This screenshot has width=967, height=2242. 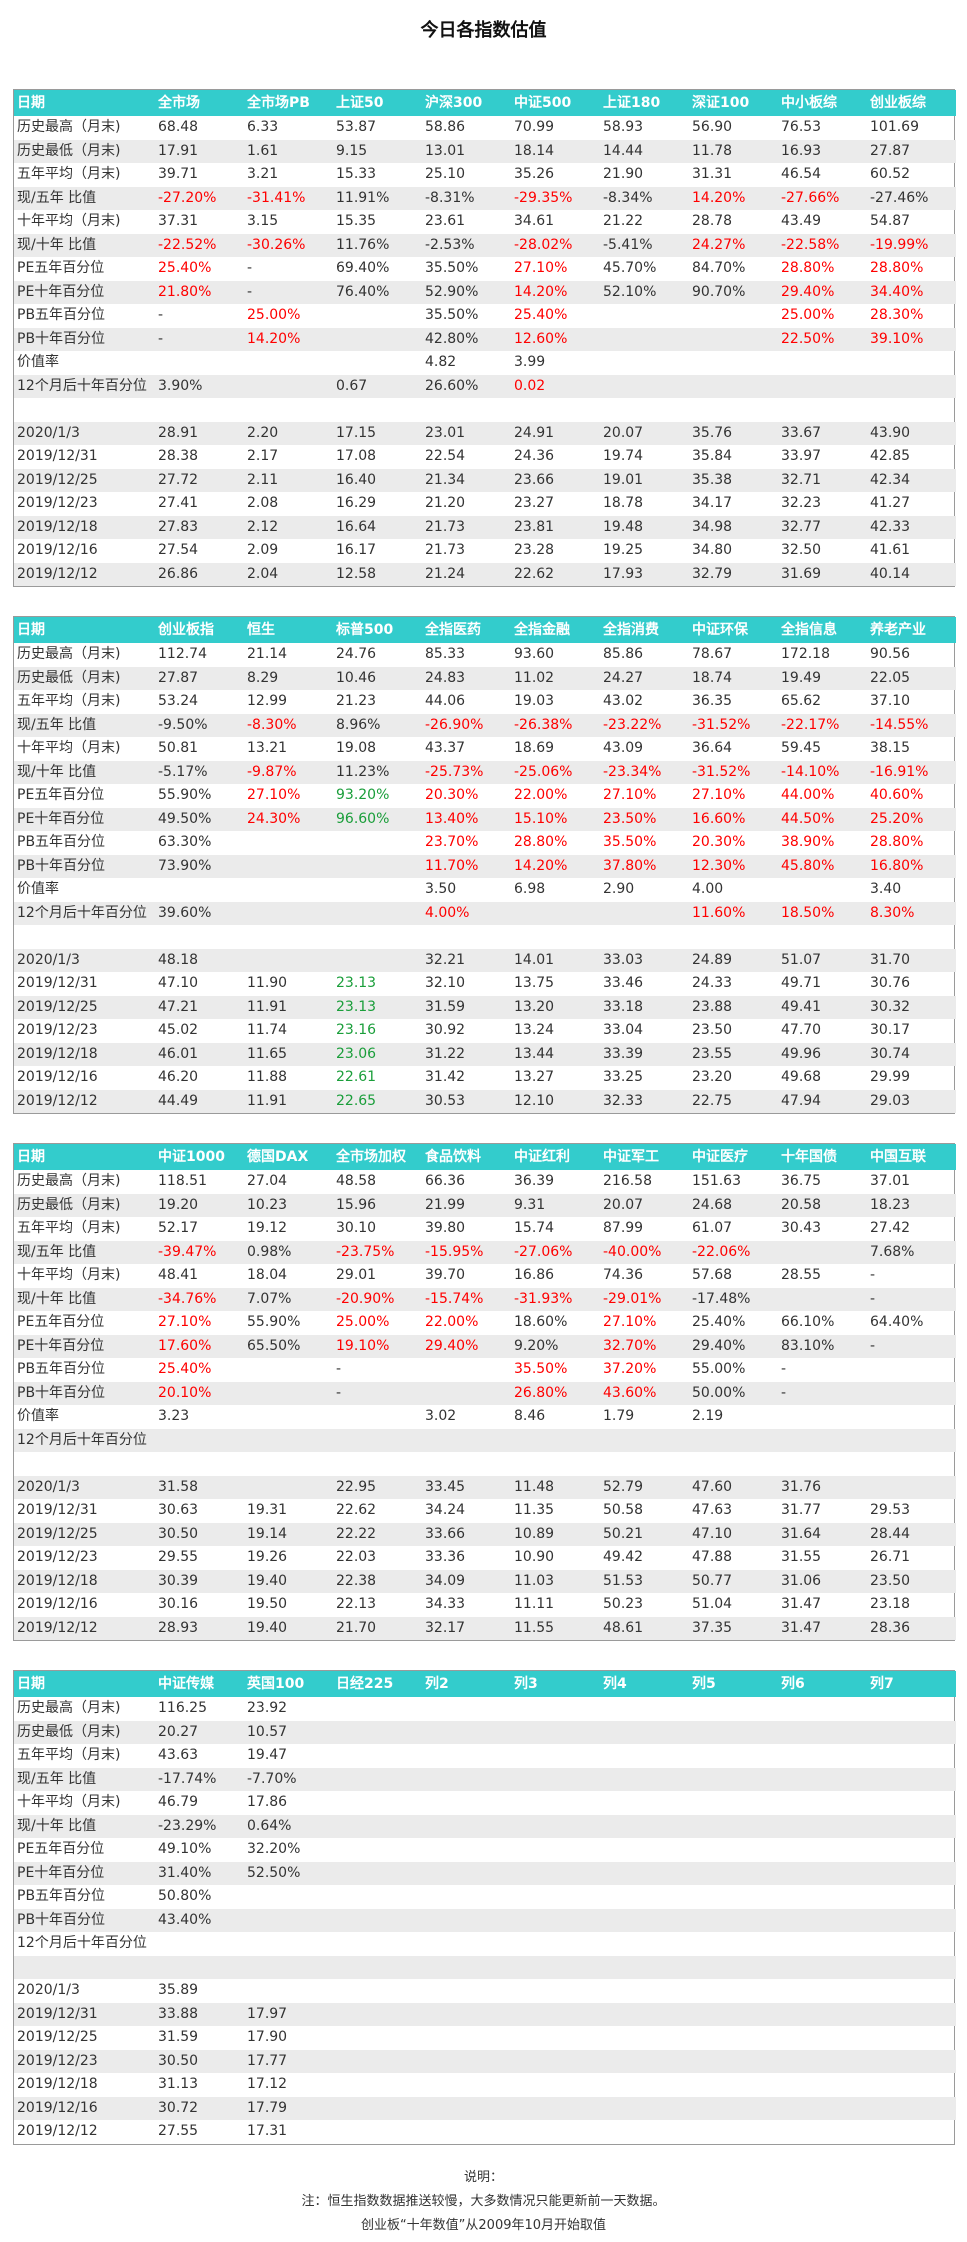 What do you see at coordinates (466, 1101) in the screenshot?
I see `table-cell: 30.53` at bounding box center [466, 1101].